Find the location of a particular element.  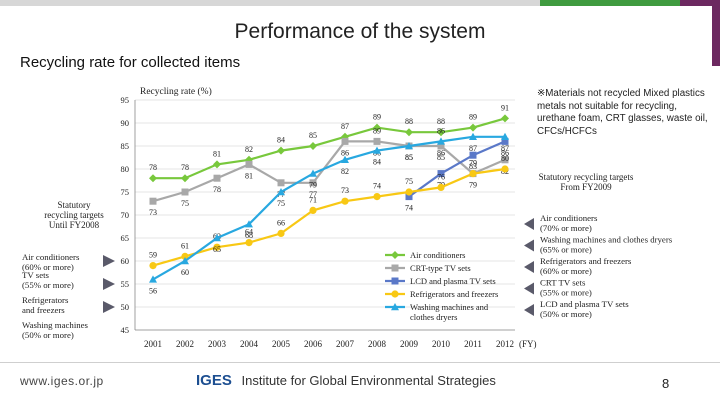

legend-label-air_conditioners: Air conditioners is located at coordinates (437, 255).